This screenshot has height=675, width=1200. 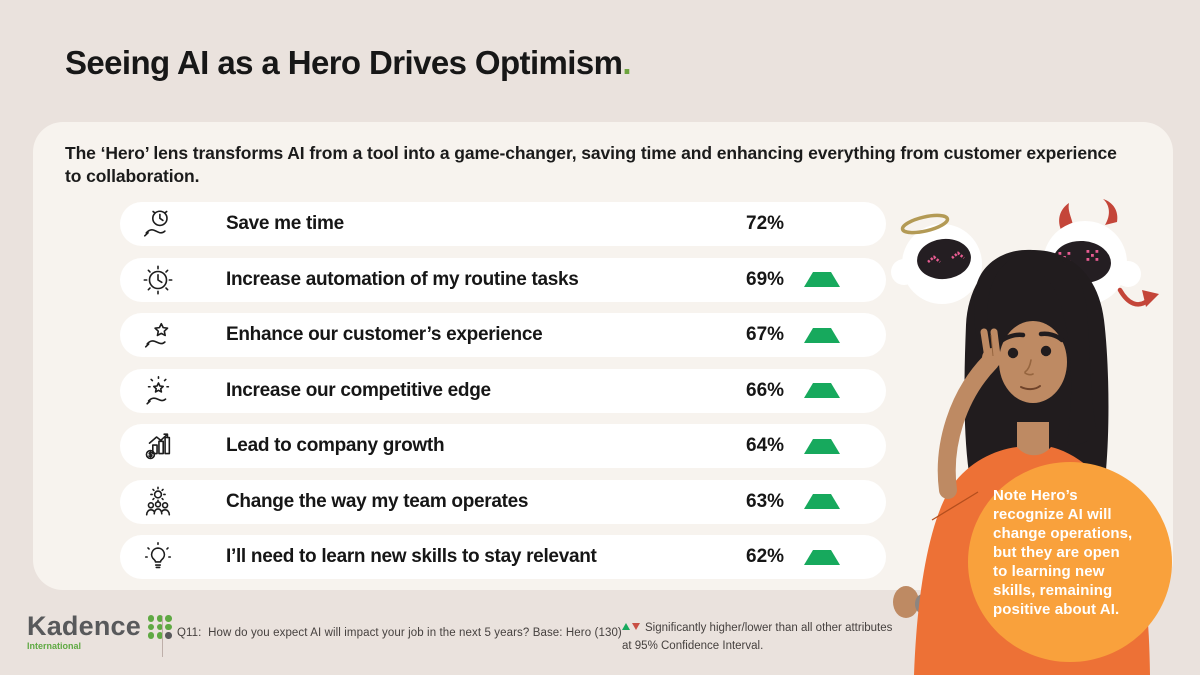 I want to click on attribute-row: Lead to company growth 64%, so click(x=503, y=446).